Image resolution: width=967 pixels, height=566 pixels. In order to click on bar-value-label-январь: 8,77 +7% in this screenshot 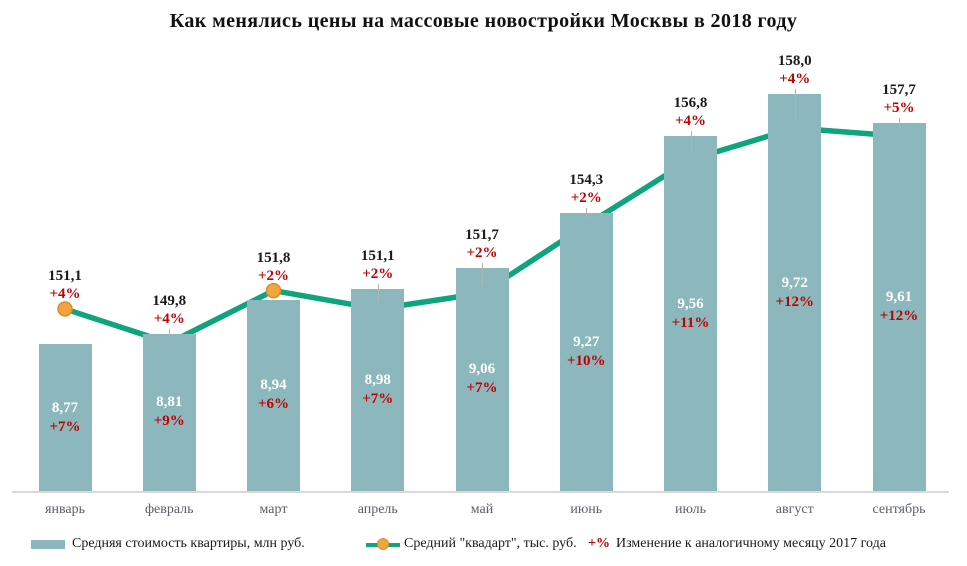, I will do `click(65, 418)`.